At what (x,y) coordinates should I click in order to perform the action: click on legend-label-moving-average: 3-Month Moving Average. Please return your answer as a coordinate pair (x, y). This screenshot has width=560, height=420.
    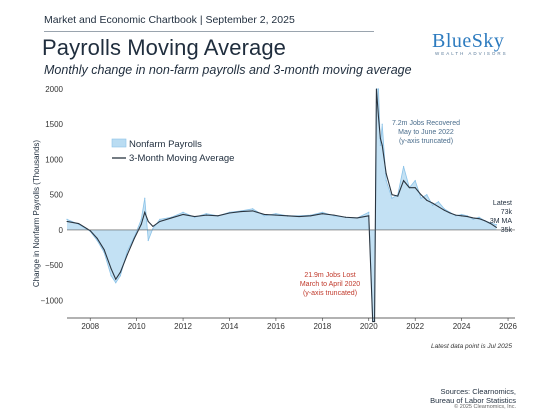
    Looking at the image, I should click on (181, 158).